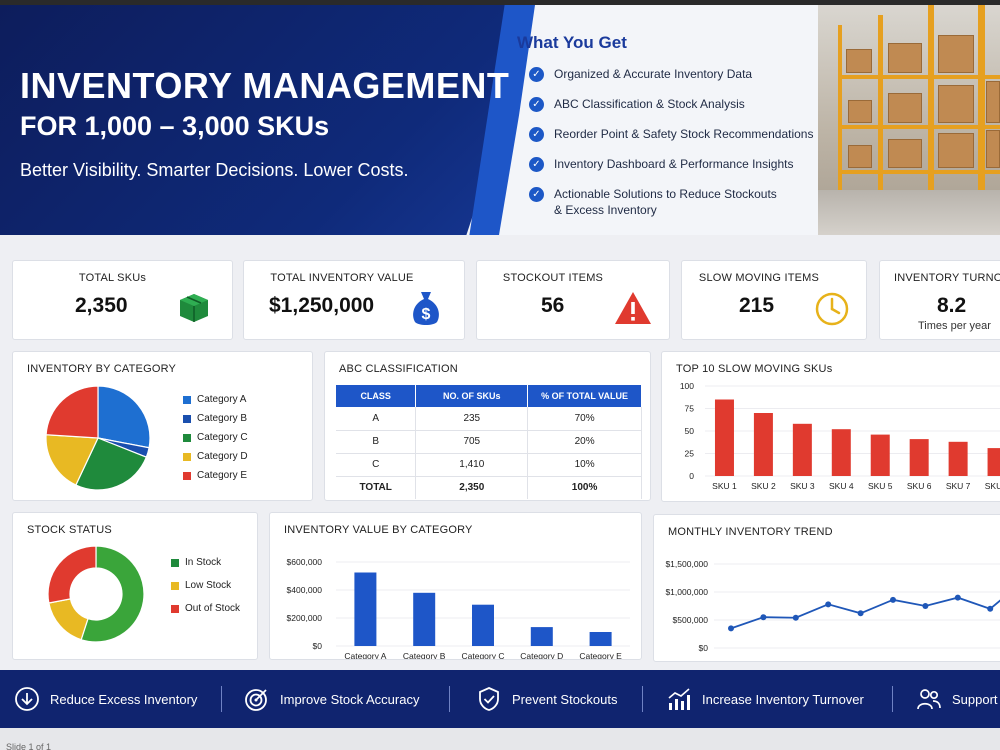 This screenshot has width=1000, height=750. What do you see at coordinates (102, 369) in the screenshot?
I see `panel-title: INVENTORY BY CATEGORY` at bounding box center [102, 369].